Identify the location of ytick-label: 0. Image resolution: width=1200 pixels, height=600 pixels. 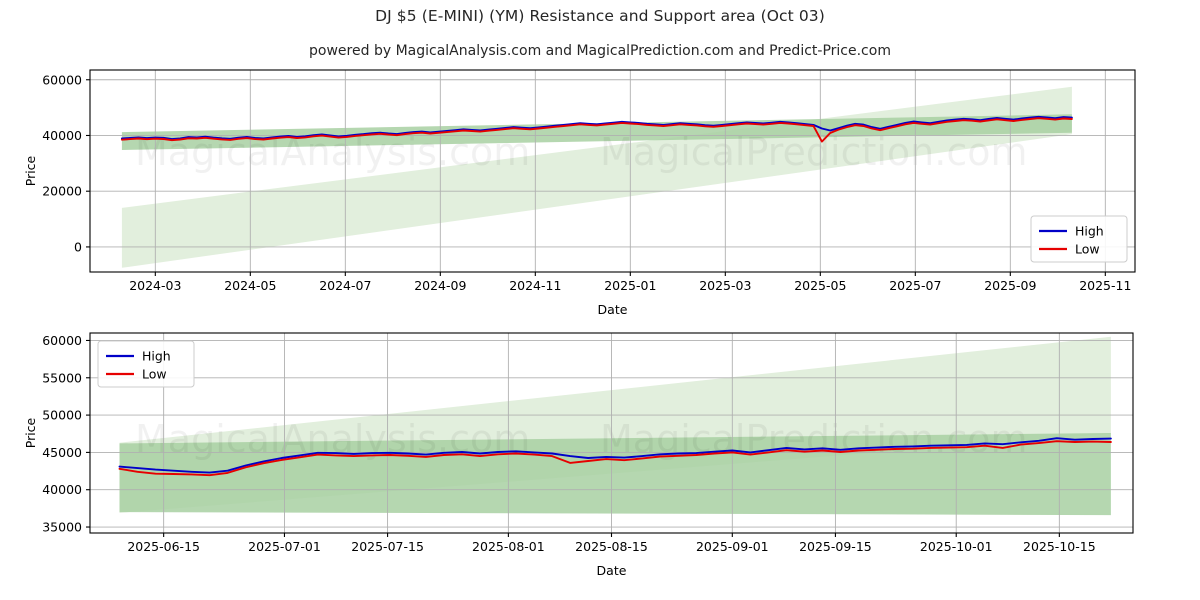
(78, 246).